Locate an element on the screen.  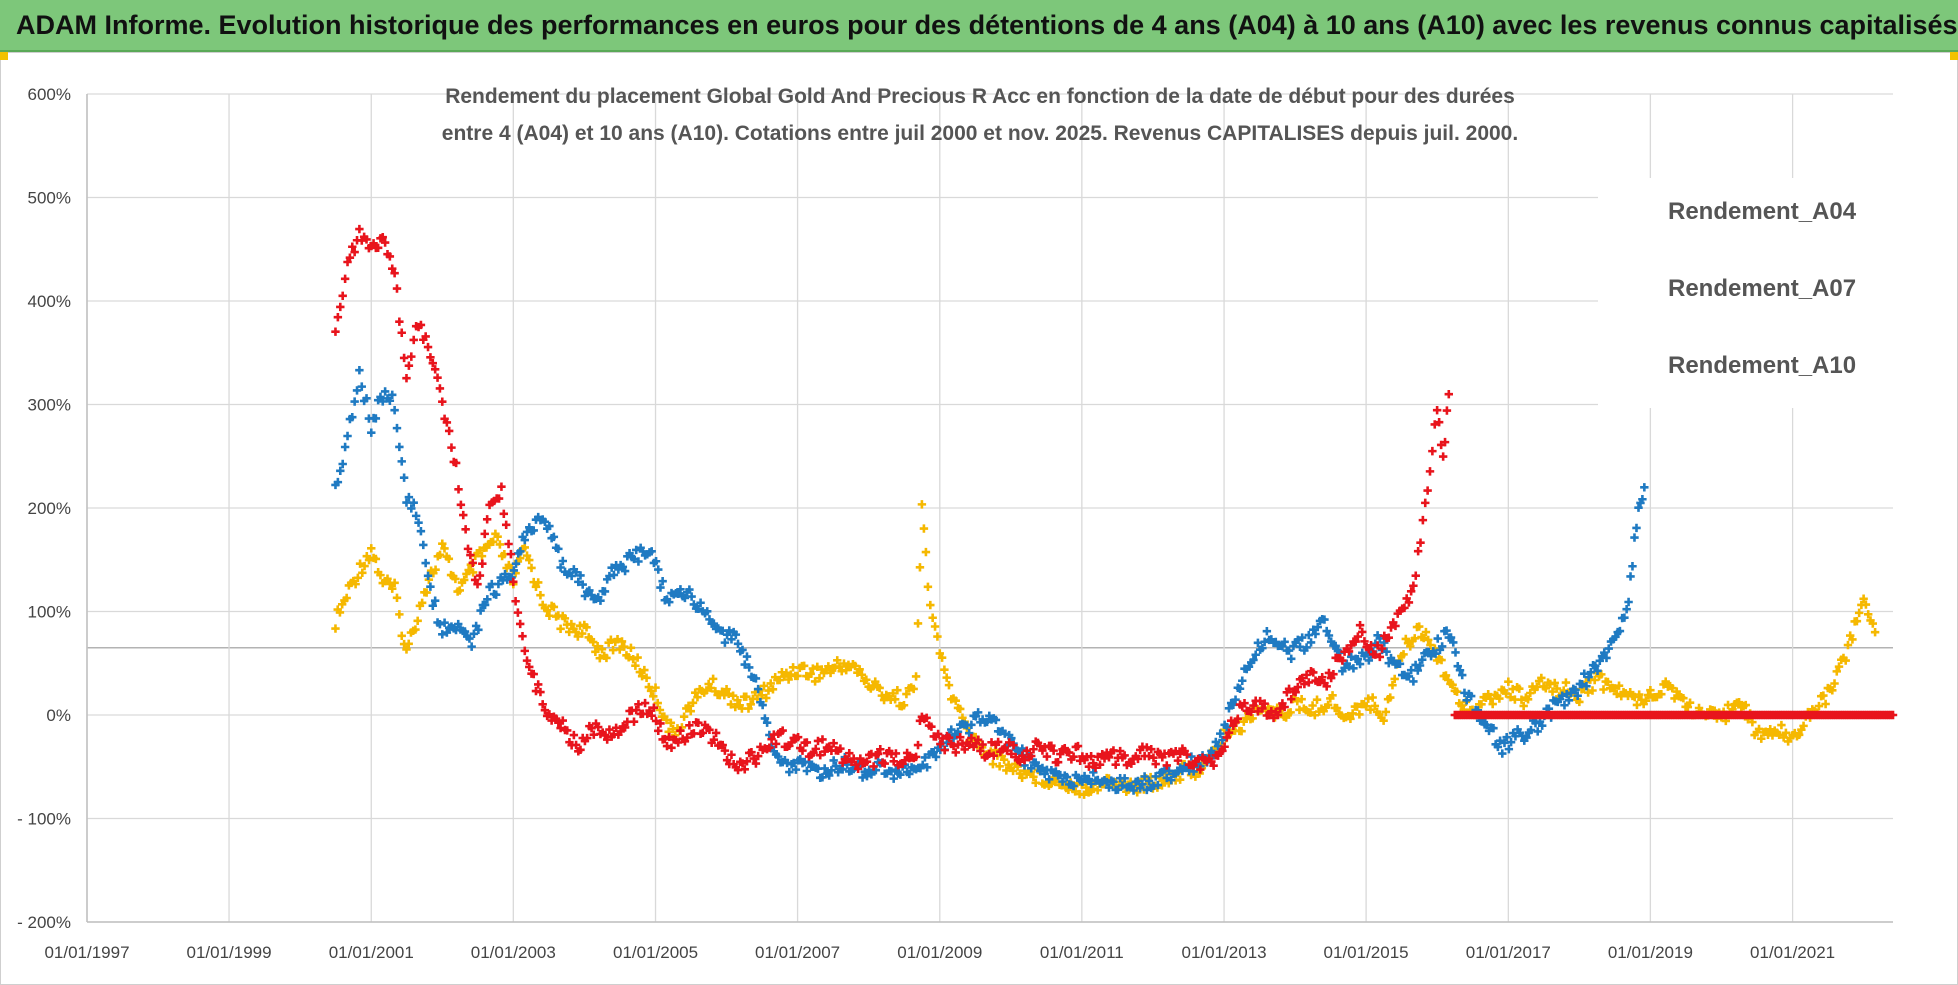
frame-corner-marker is located at coordinates (4, 56).